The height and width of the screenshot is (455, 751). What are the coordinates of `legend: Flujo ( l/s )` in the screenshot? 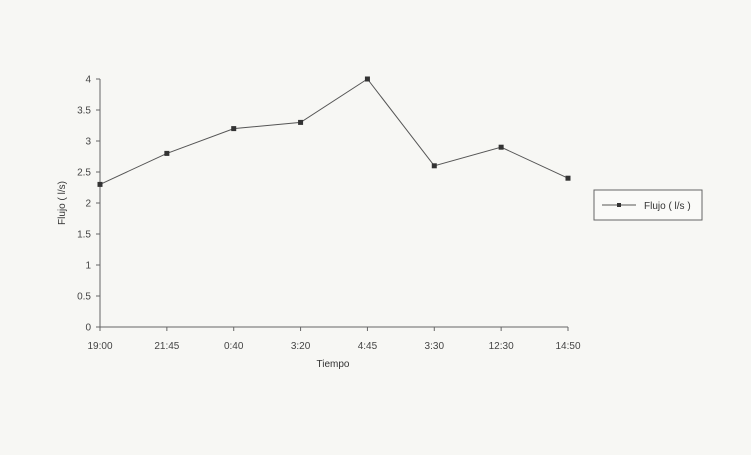 It's located at (648, 205).